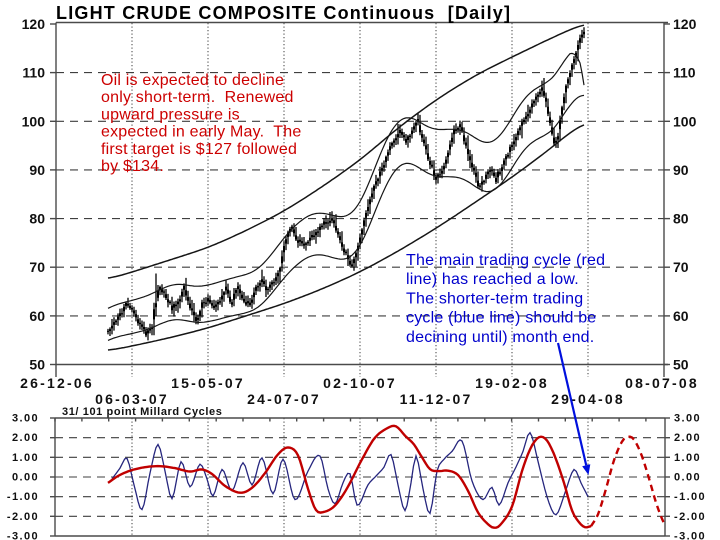 This screenshot has height=540, width=720. I want to click on svg-text: 02-10-07, so click(360, 383).